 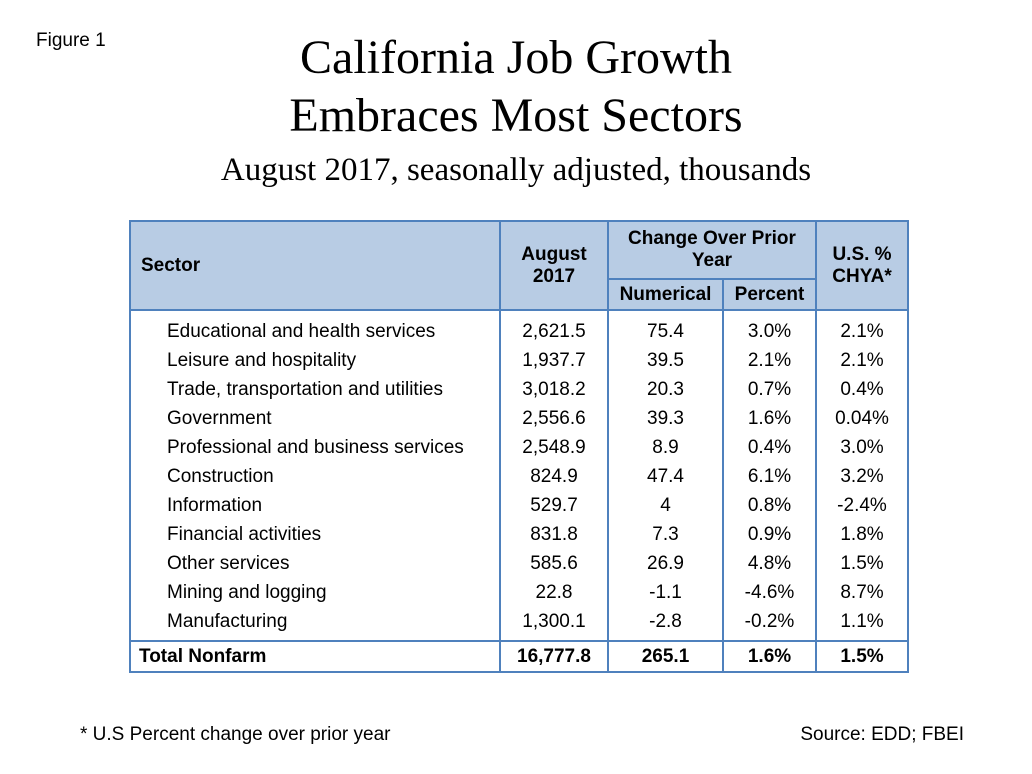 I want to click on table-row: Manufacturing 1,300.1 -2.8 -0.2% 1.1%, so click(x=519, y=624).